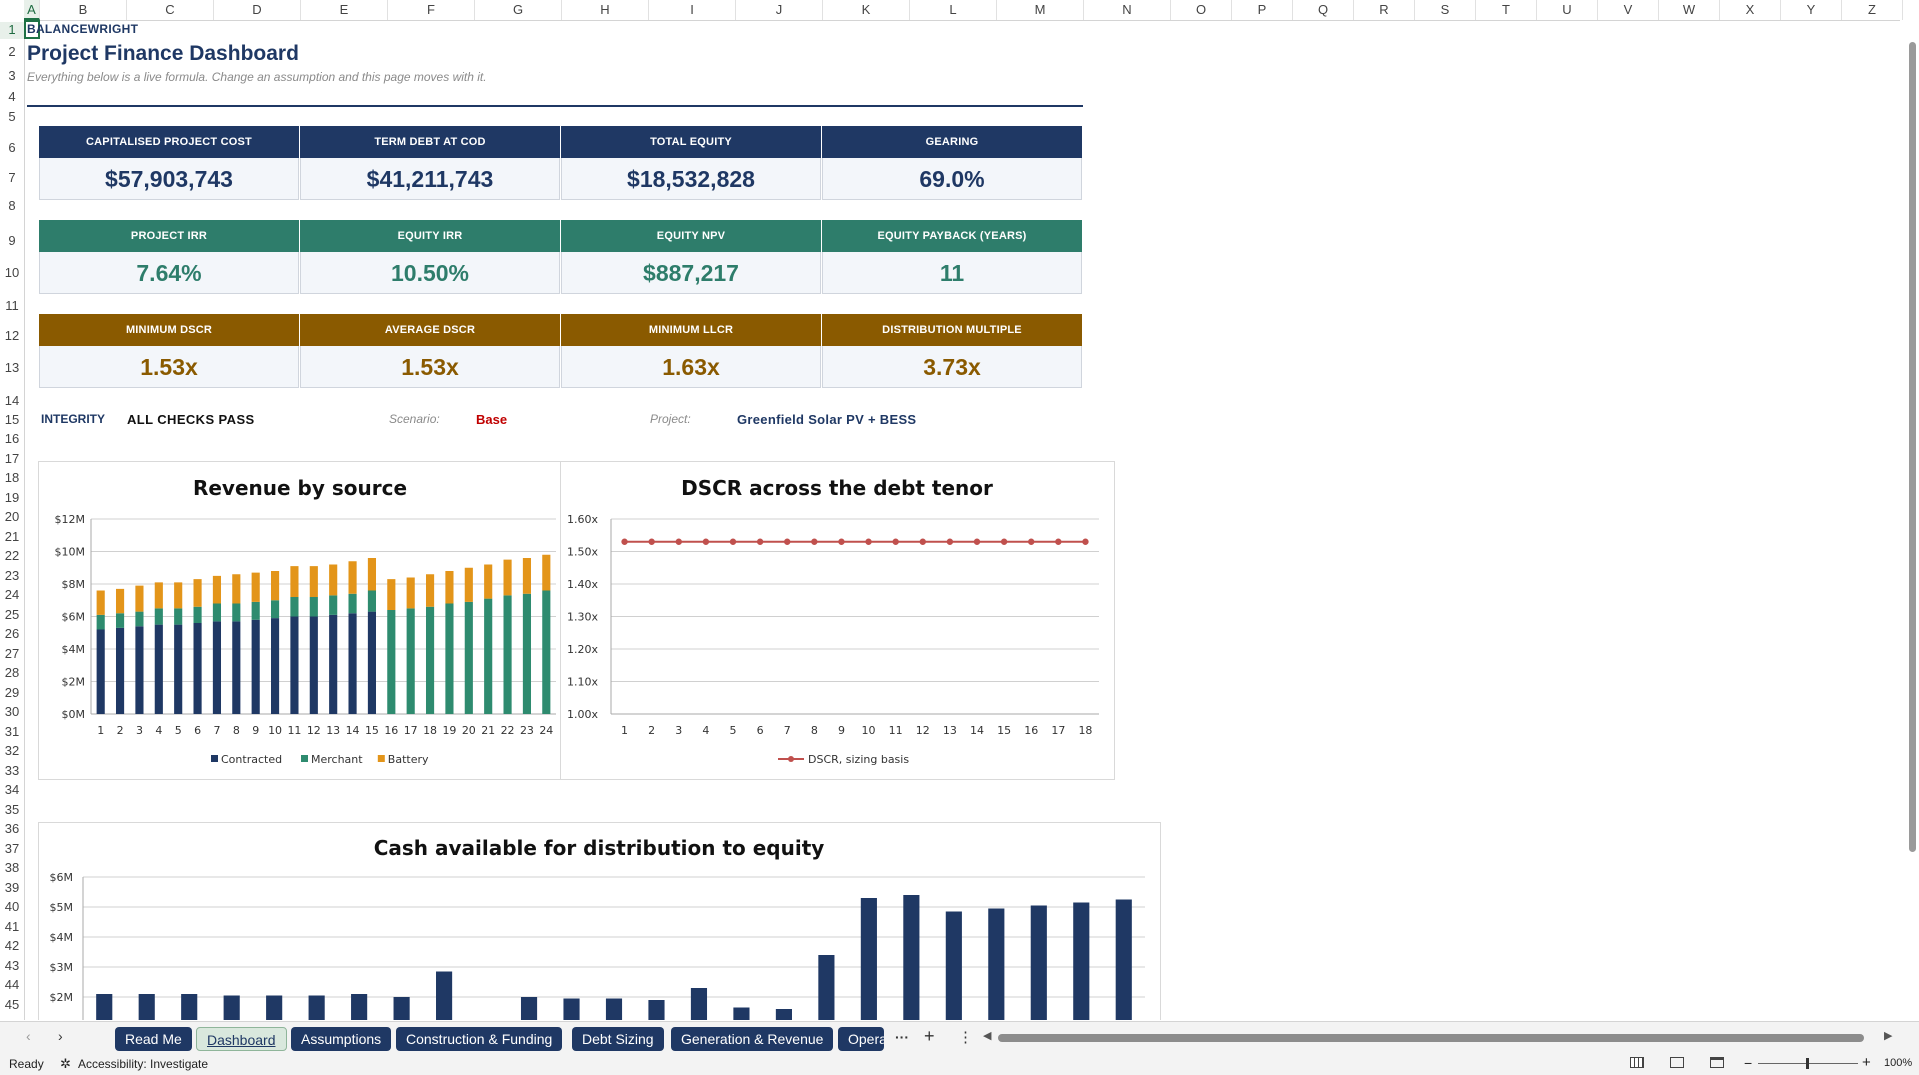 The width and height of the screenshot is (1919, 1075). What do you see at coordinates (12, 458) in the screenshot?
I see `row-header-17: 17` at bounding box center [12, 458].